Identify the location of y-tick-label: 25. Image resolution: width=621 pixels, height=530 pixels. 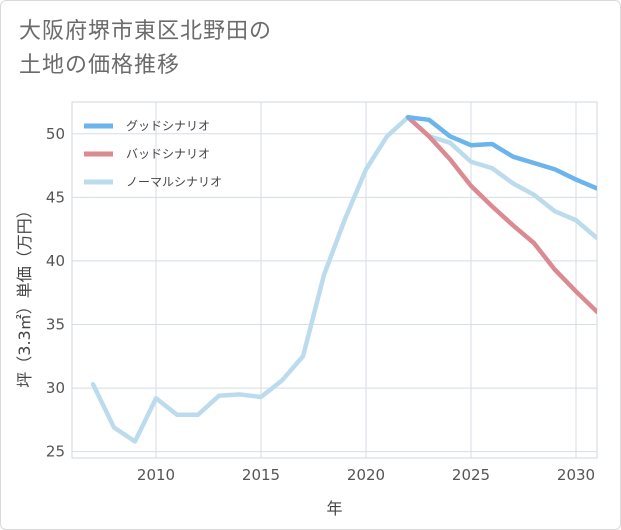
(55, 452).